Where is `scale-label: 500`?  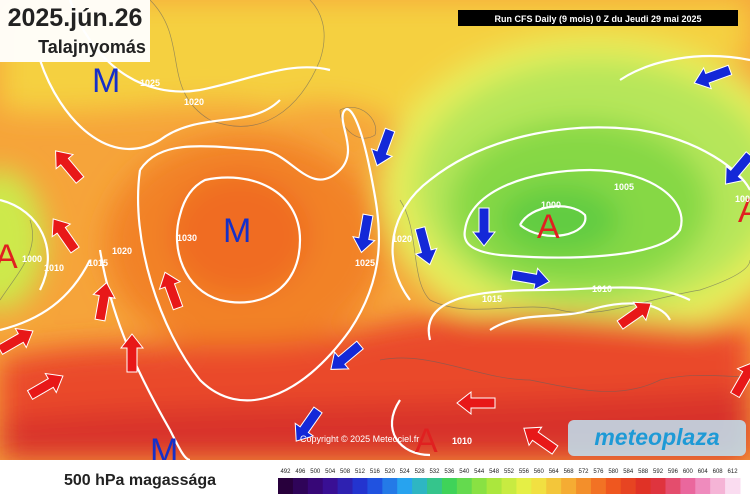 scale-label: 500 is located at coordinates (315, 472).